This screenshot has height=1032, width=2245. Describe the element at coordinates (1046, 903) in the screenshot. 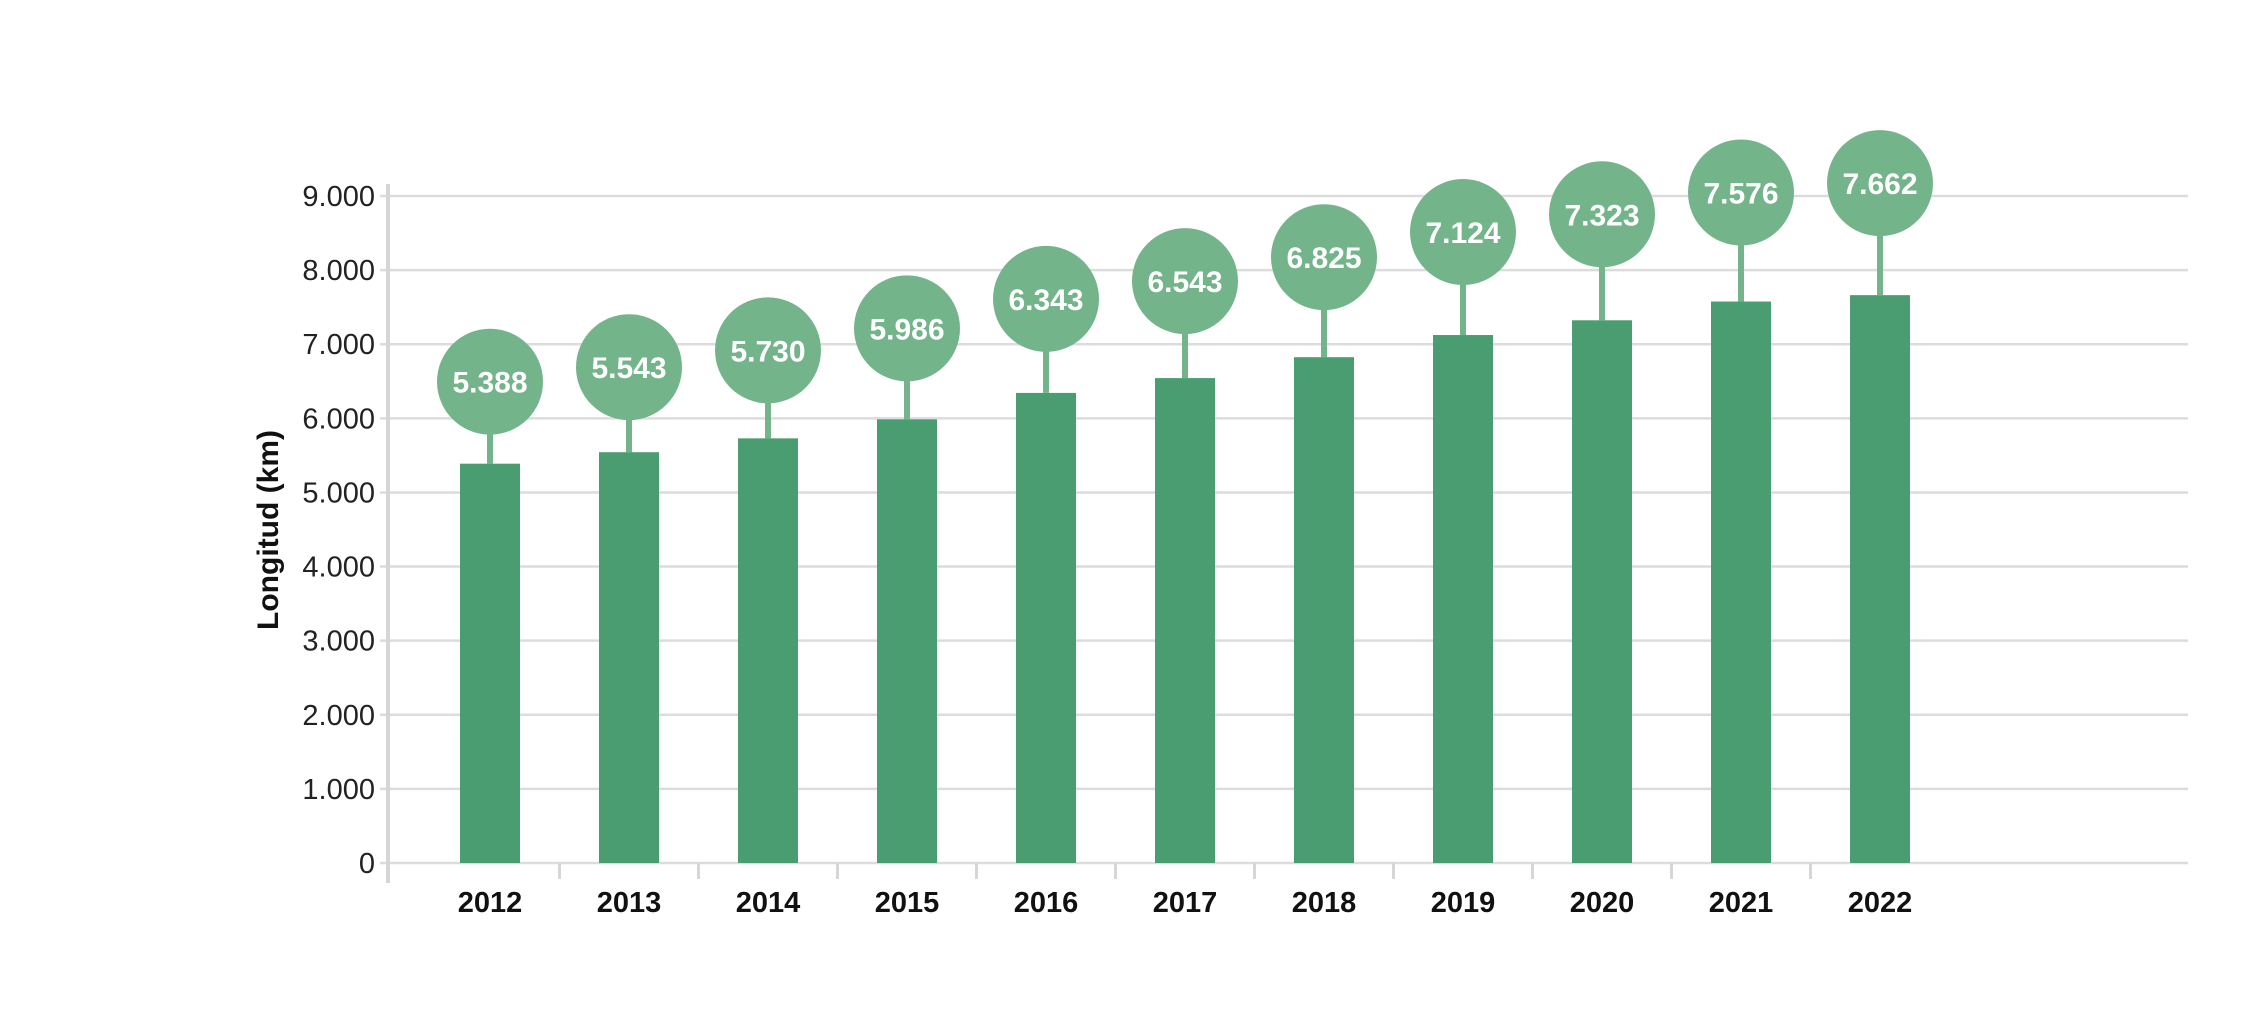

I see `x-tick-label: 2016` at that location.